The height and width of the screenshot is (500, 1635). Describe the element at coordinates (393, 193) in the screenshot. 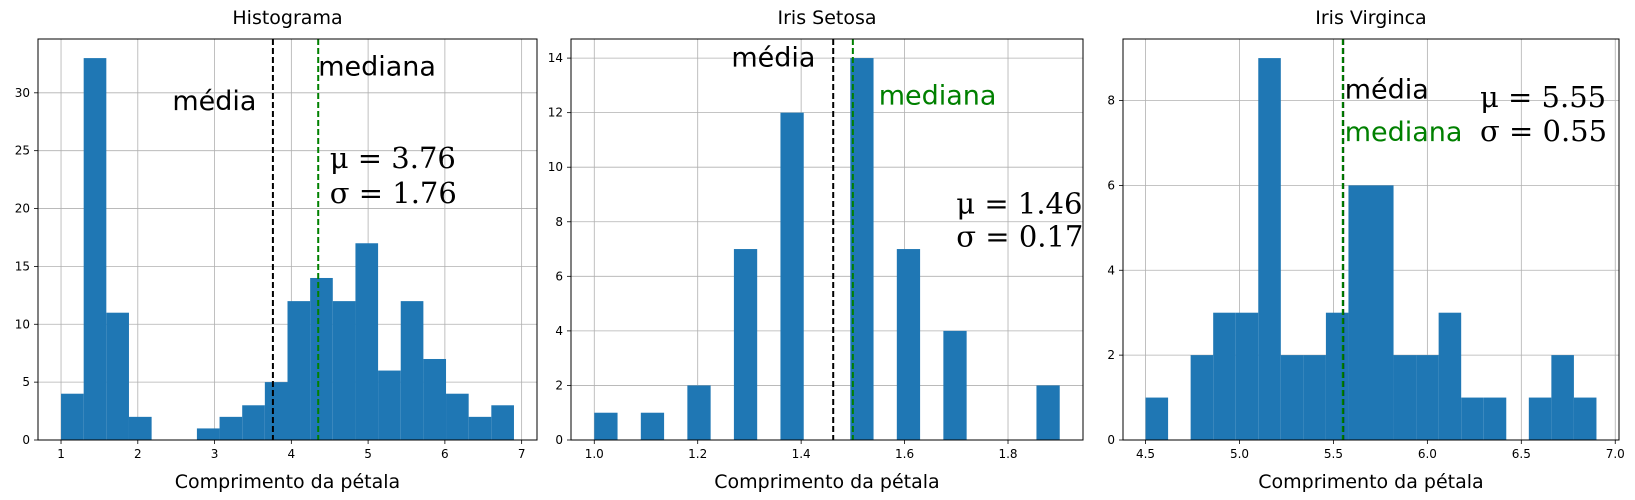

I see `std-stat-label: σ = 1.76` at that location.